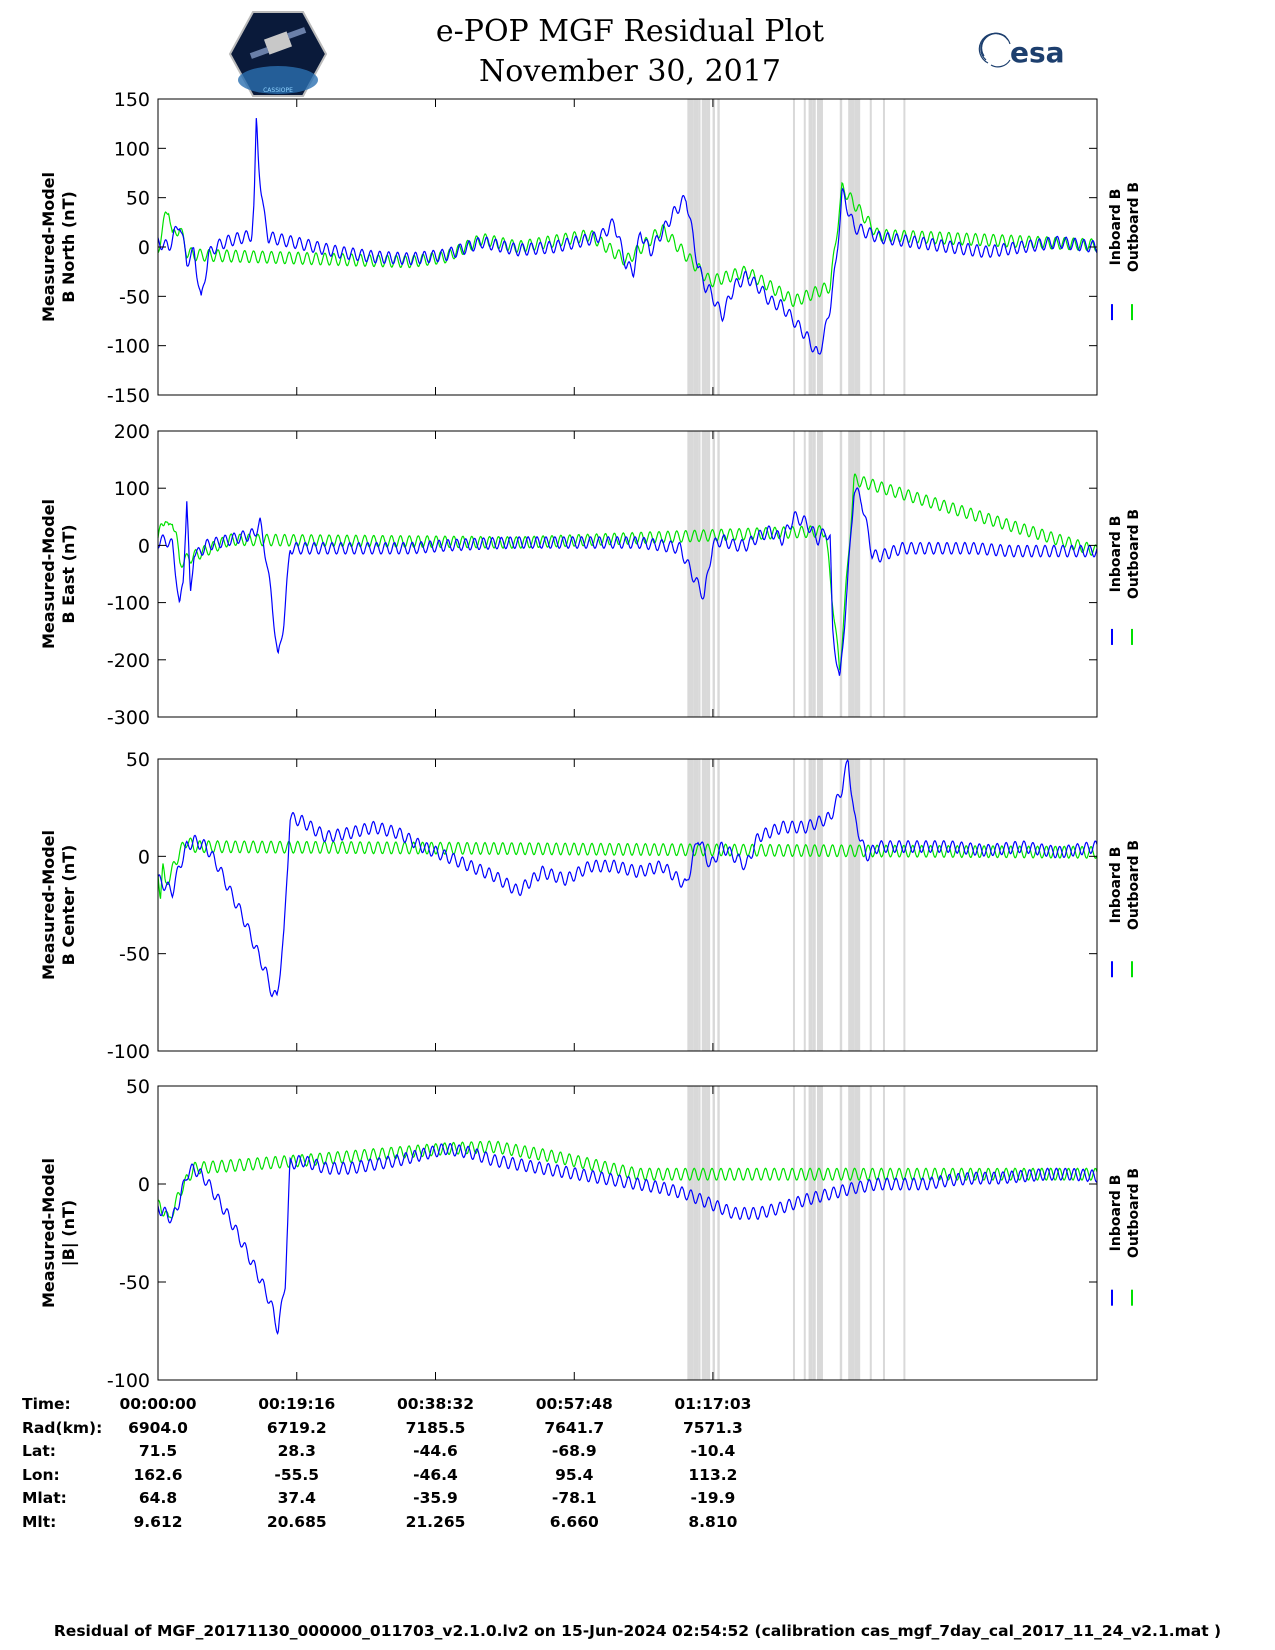  I want to click on ephemeris-value: 21.265, so click(435, 1521).